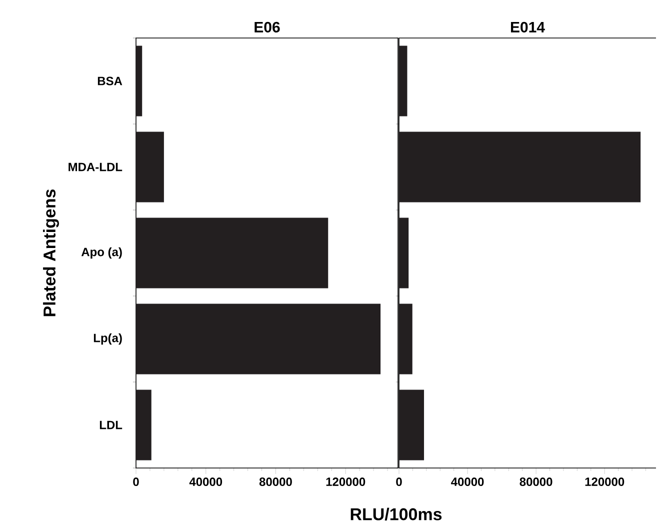 Image resolution: width=657 pixels, height=525 pixels. What do you see at coordinates (108, 339) in the screenshot?
I see `y-tick-label: Lp(a)` at bounding box center [108, 339].